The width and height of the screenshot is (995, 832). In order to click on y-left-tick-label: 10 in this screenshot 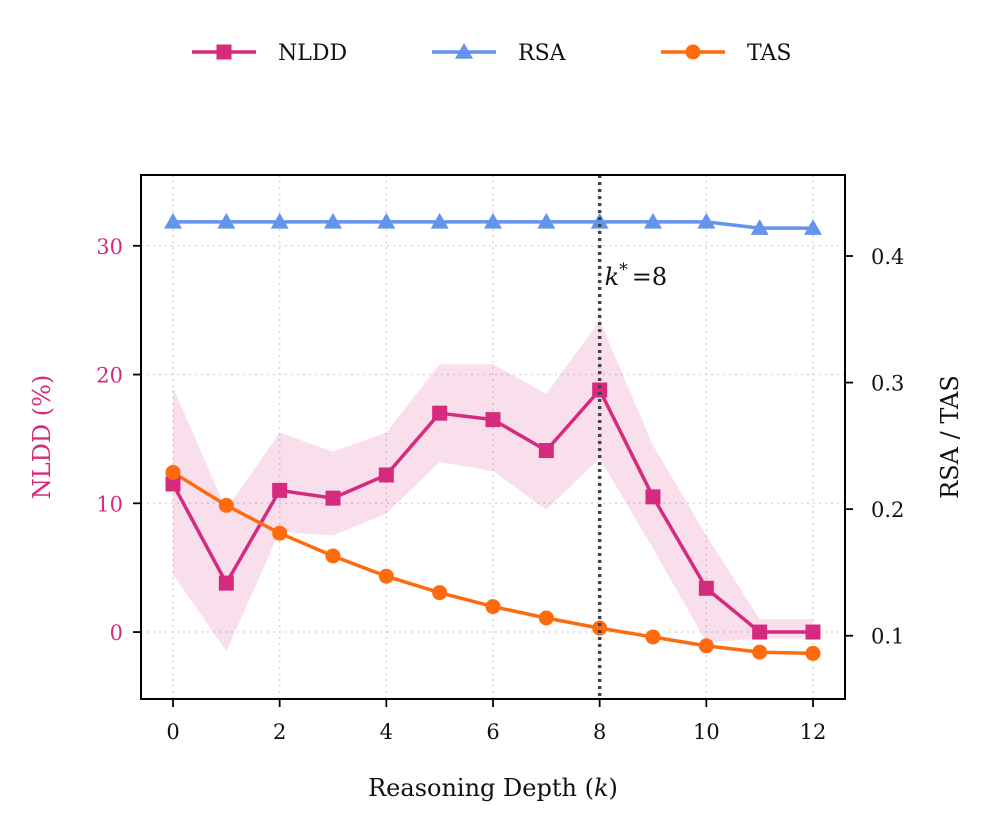, I will do `click(109, 504)`.